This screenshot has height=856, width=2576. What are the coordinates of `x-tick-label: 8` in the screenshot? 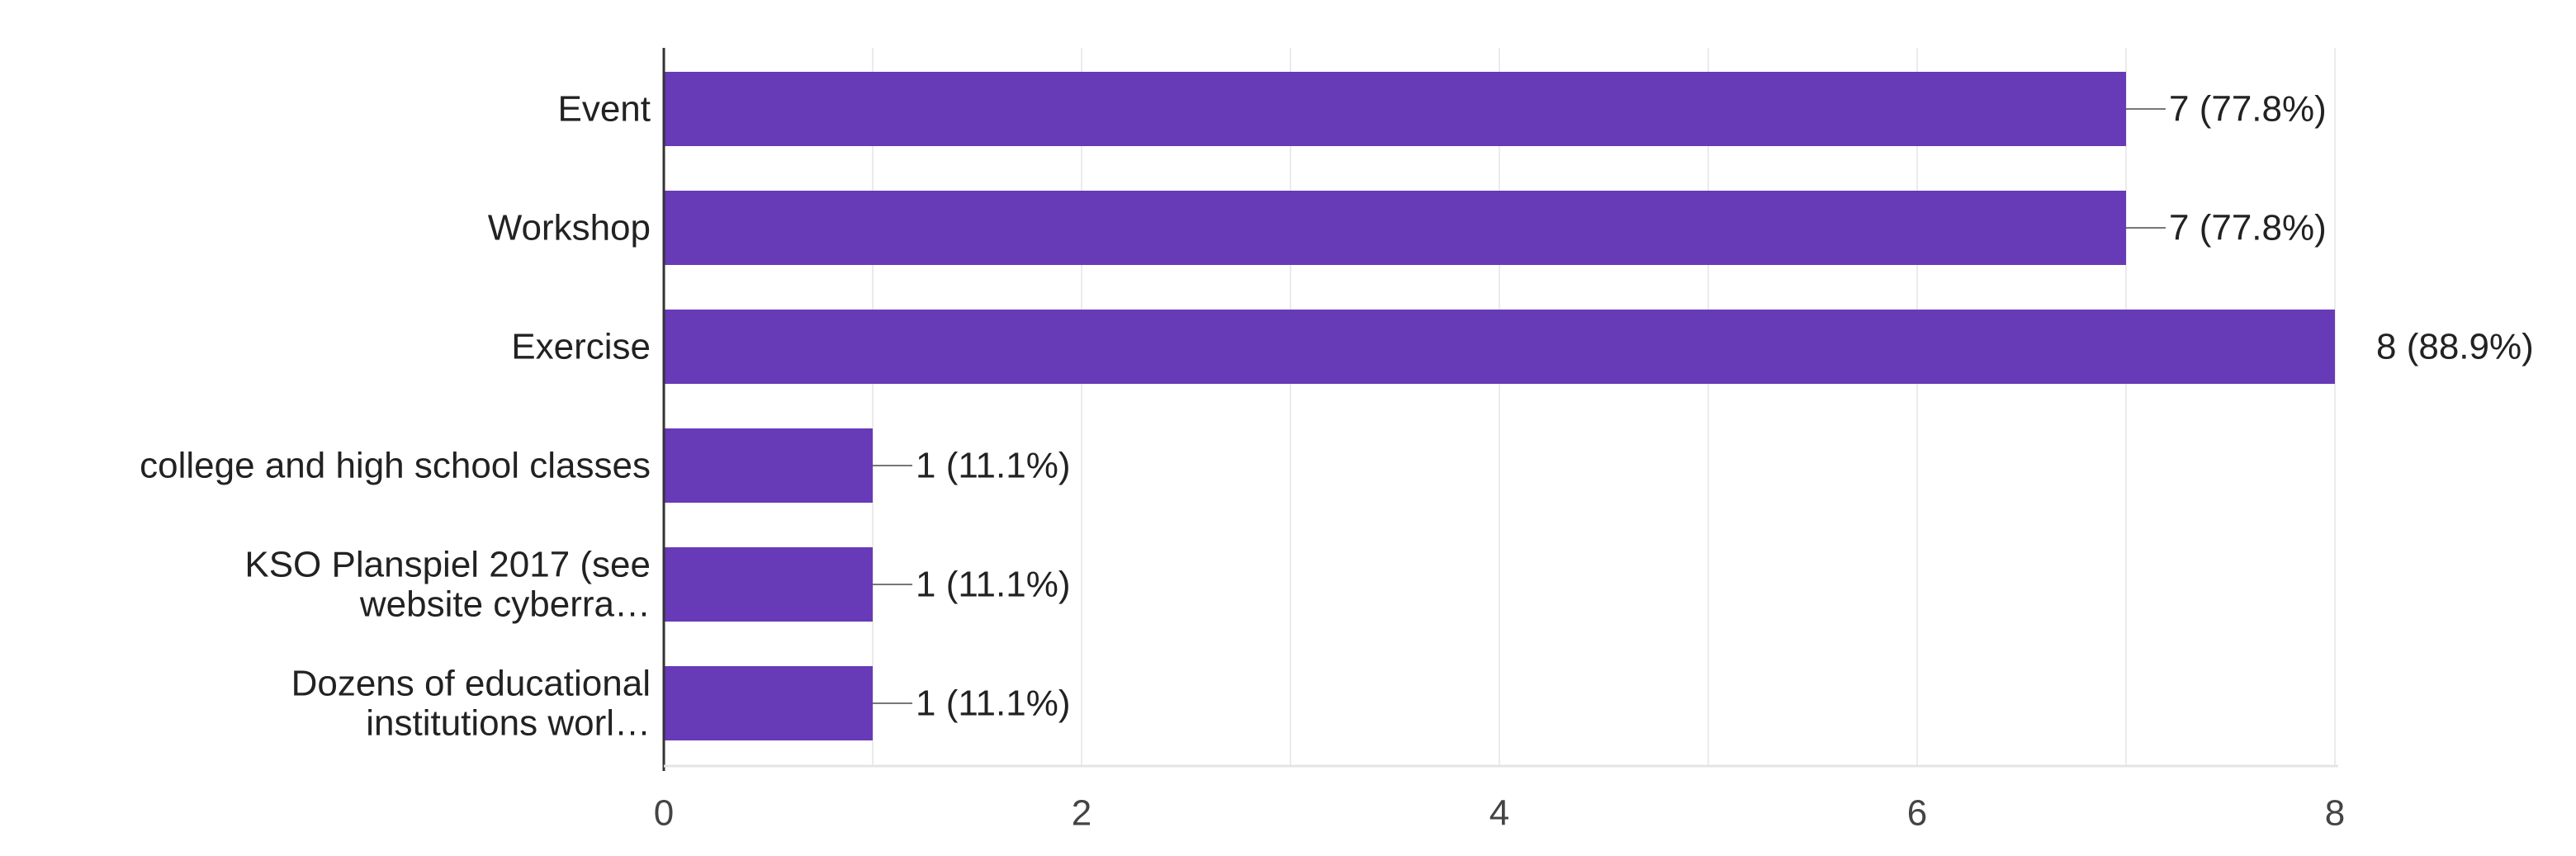 It's located at (2335, 813).